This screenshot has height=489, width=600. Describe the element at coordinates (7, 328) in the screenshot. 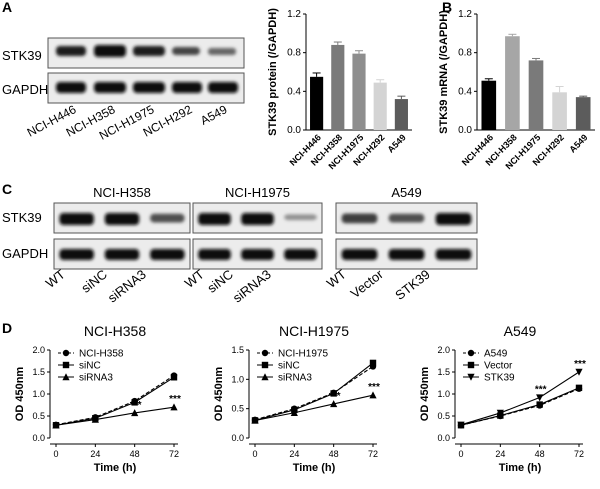

I see `panel-label-d: D` at that location.